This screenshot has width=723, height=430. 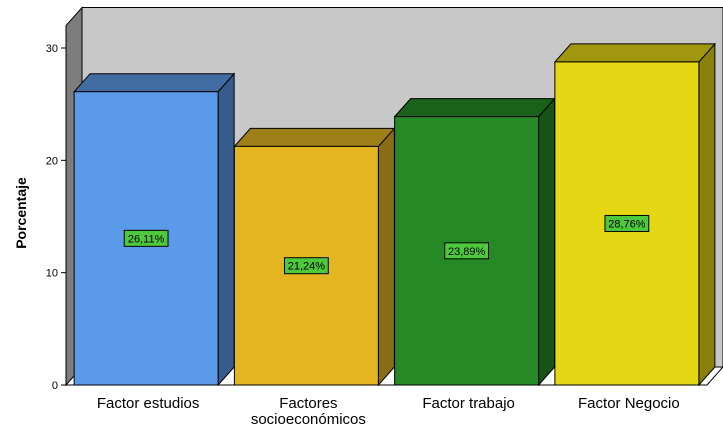 I want to click on x-tick-label-line: Factor estudios, so click(x=148, y=403).